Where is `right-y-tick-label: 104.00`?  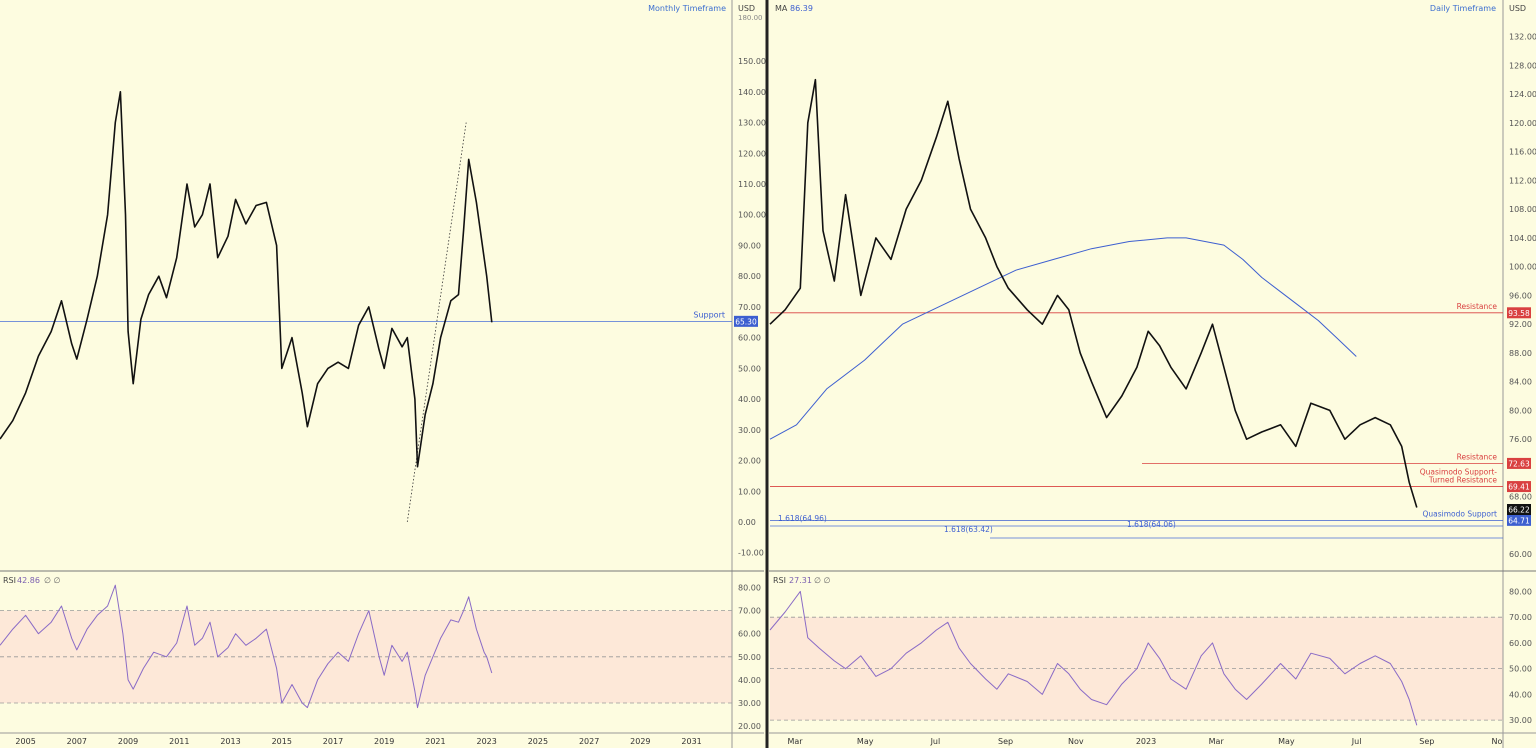 right-y-tick-label: 104.00 is located at coordinates (1522, 238).